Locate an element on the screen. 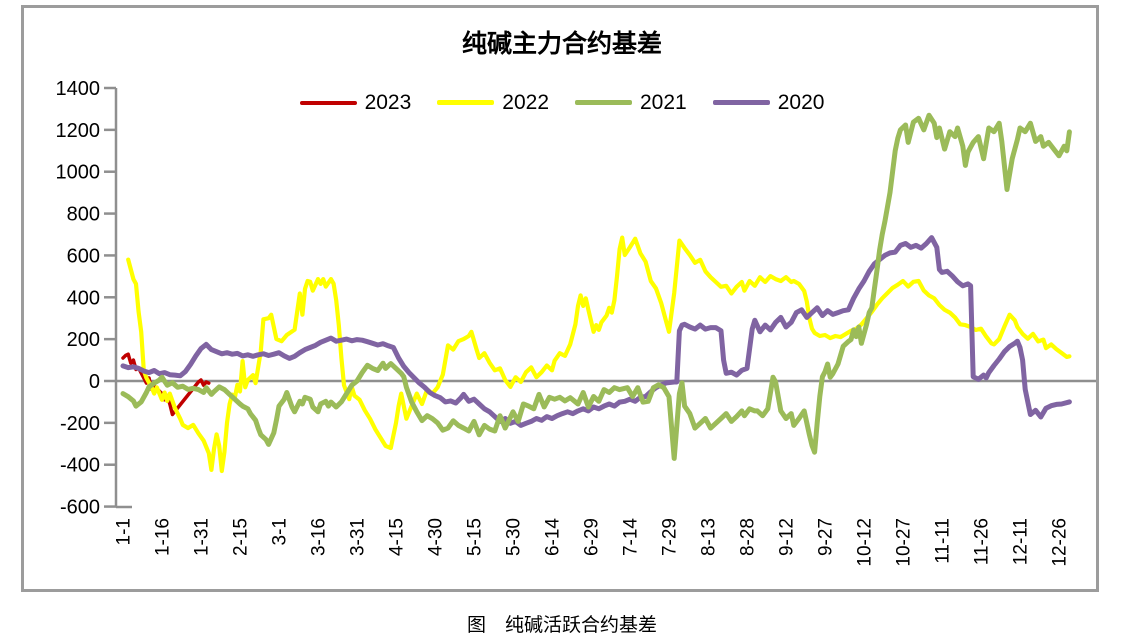  legend-item-2022: 2022 is located at coordinates (493, 102).